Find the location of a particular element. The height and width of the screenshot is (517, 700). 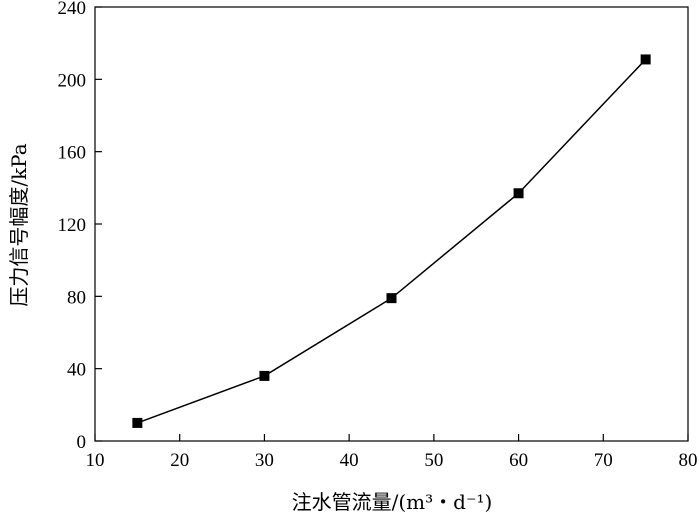

y-tick-label: 0 is located at coordinates (82, 442).